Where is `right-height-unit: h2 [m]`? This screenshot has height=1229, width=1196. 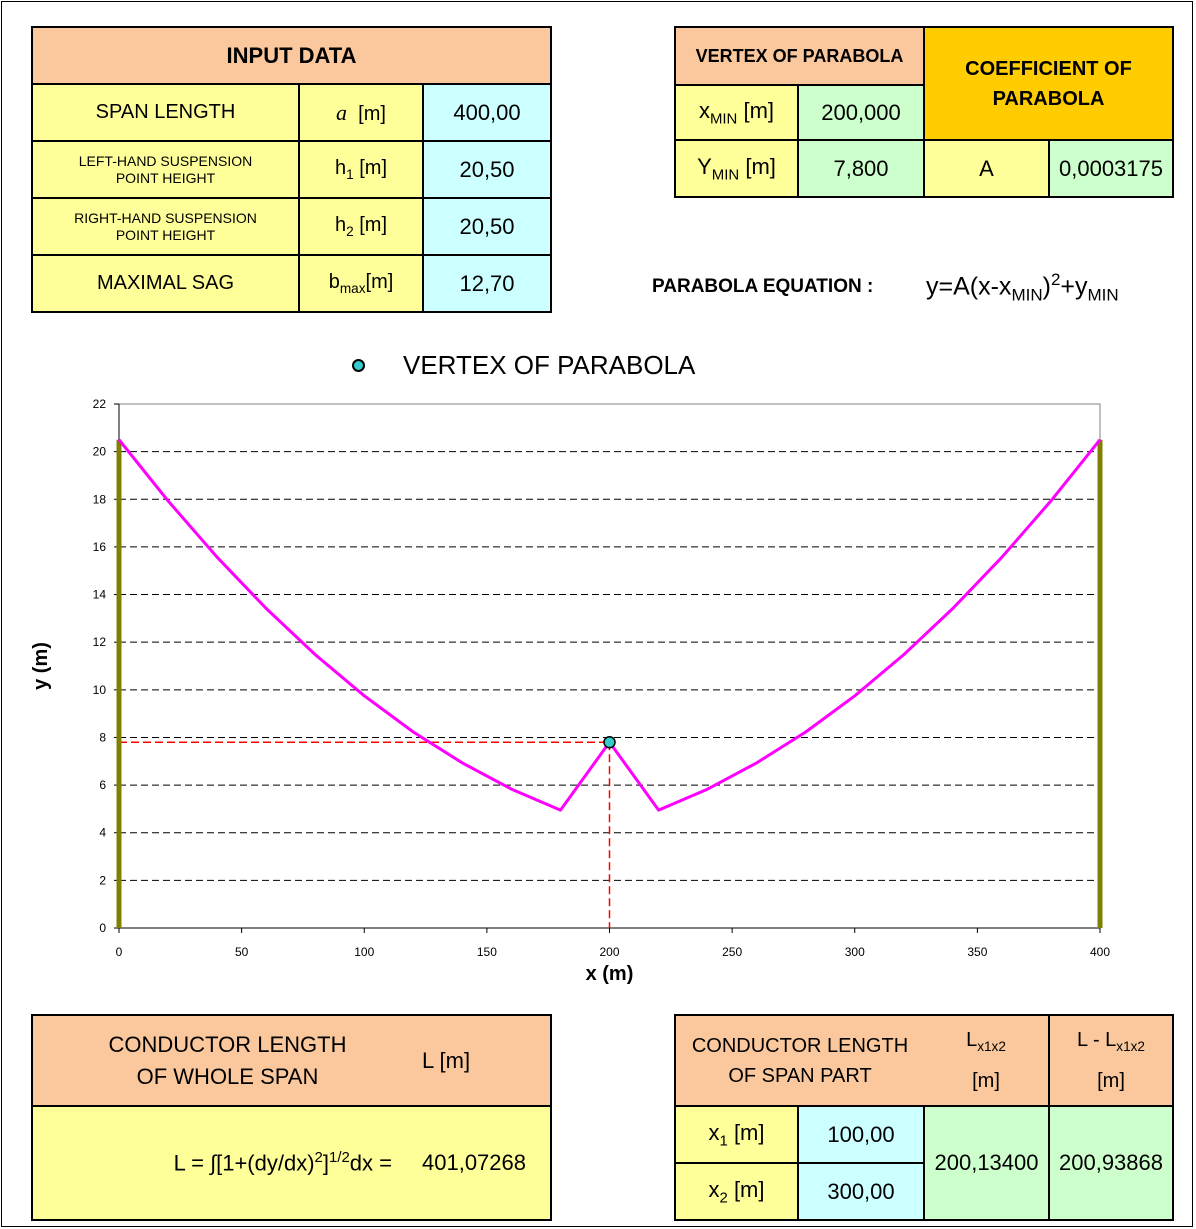
right-height-unit: h2 [m] is located at coordinates (361, 226).